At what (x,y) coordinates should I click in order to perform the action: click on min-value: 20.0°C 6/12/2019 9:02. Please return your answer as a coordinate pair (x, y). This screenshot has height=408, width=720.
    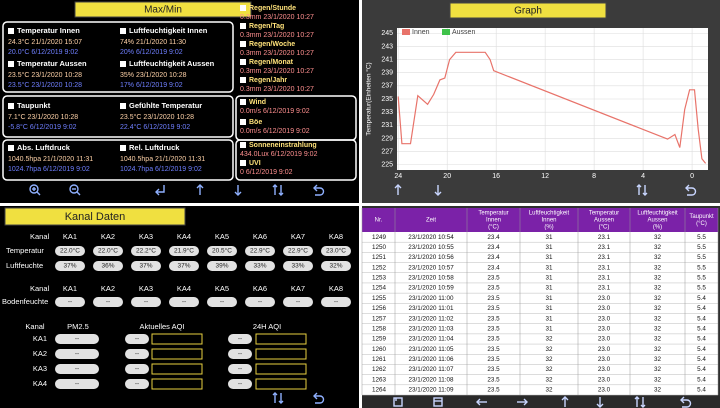
    Looking at the image, I should click on (43, 52).